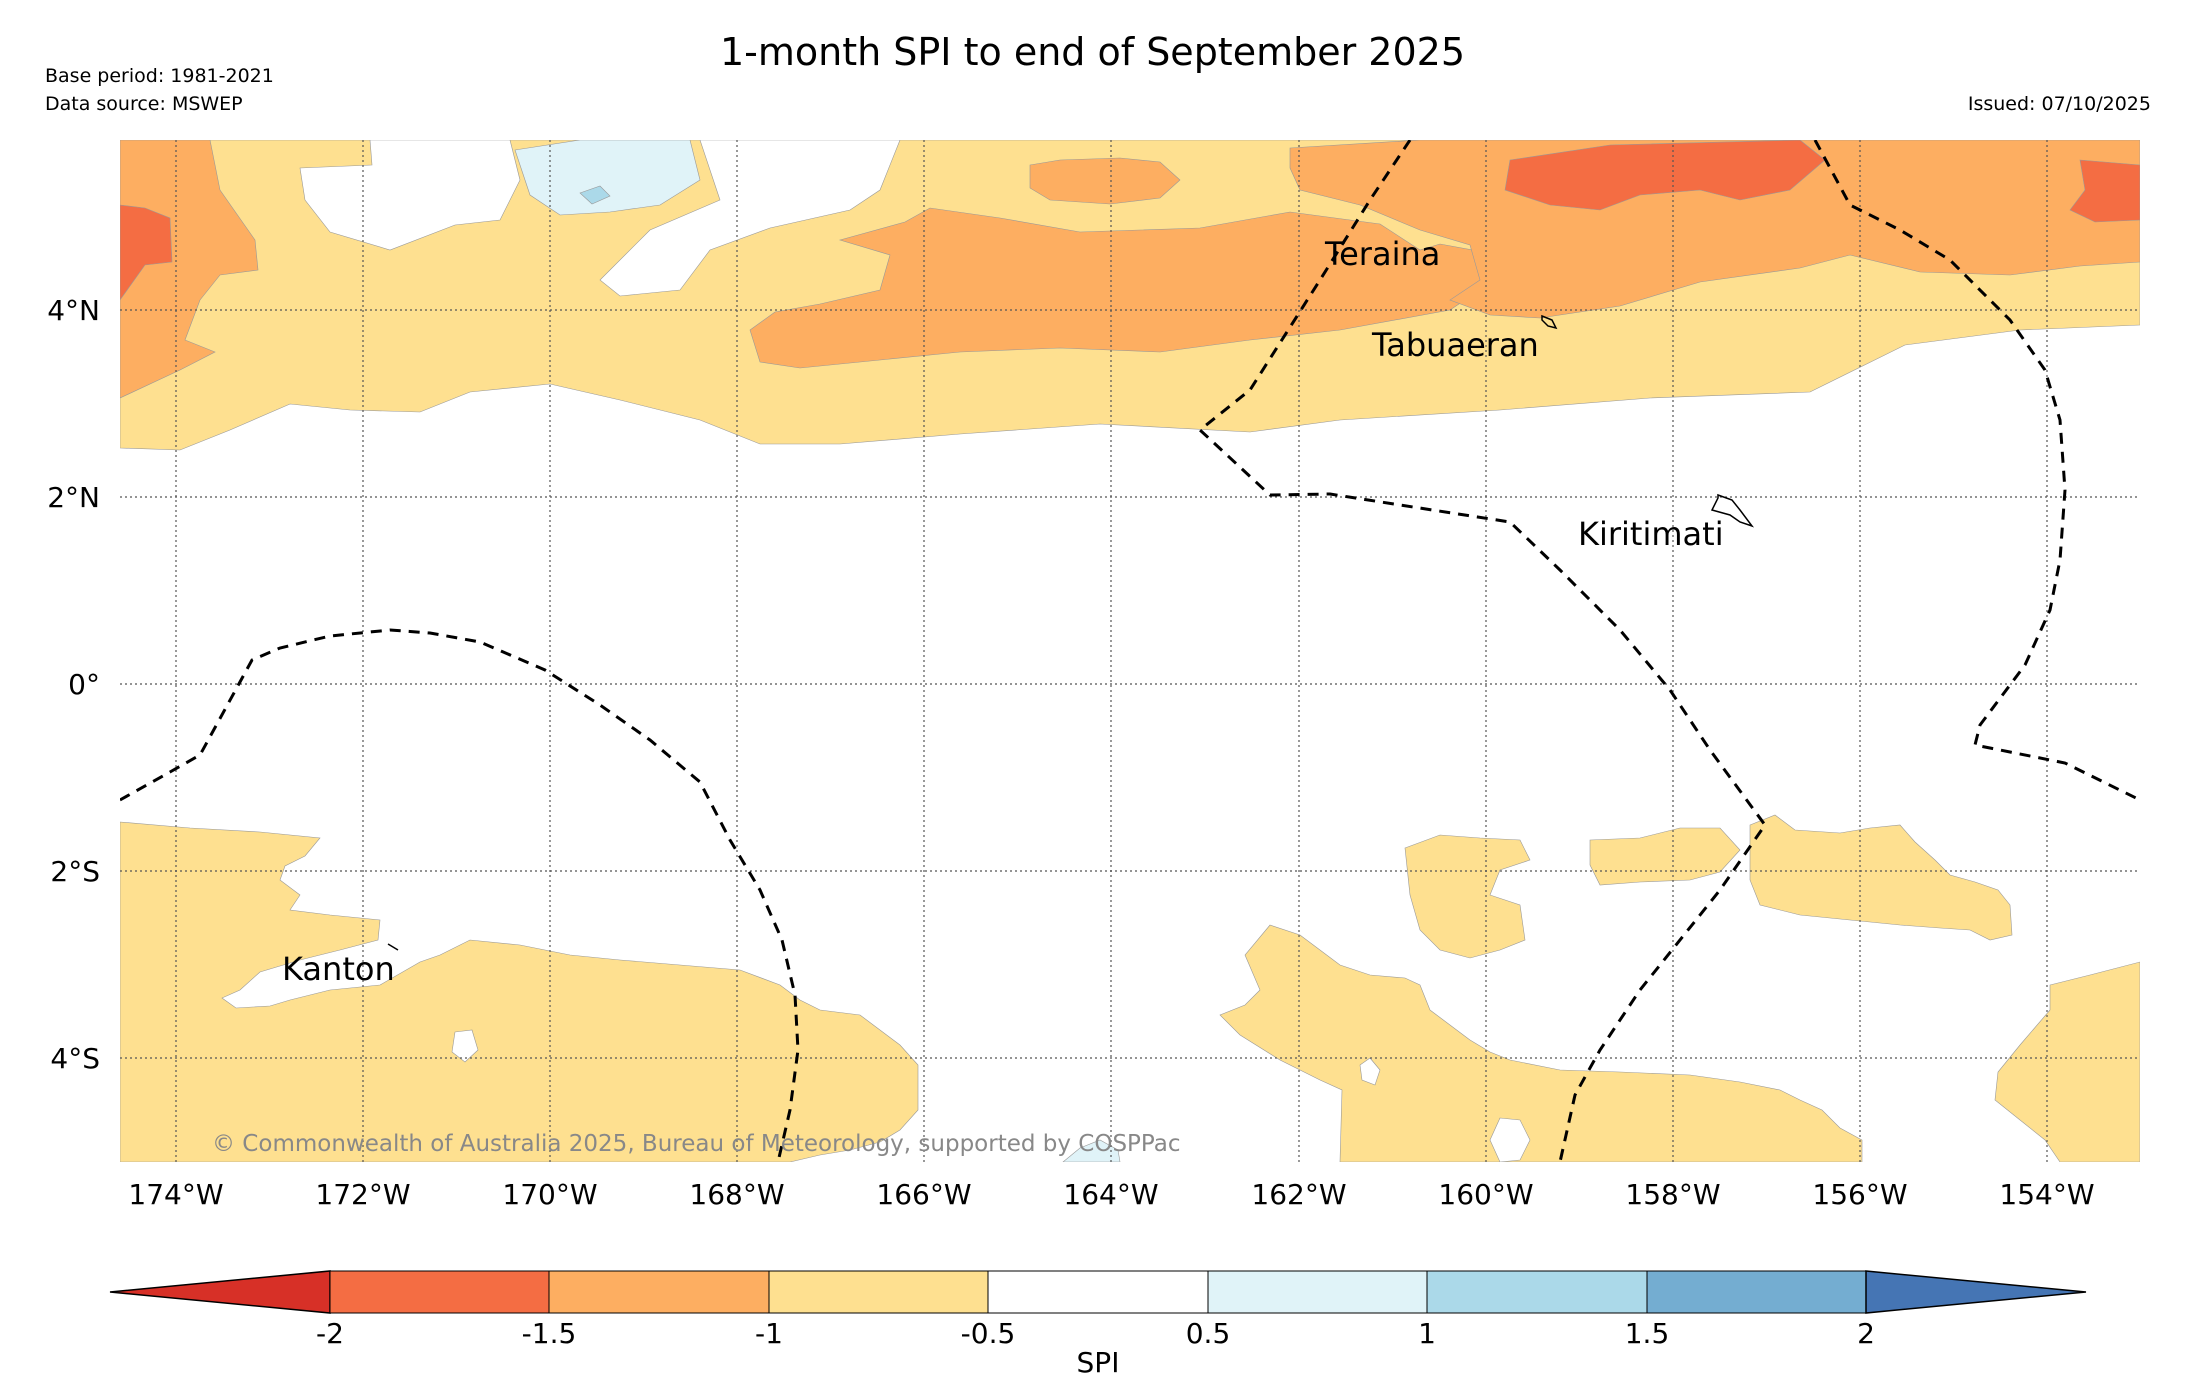 The width and height of the screenshot is (2185, 1380). Describe the element at coordinates (2046, 1194) in the screenshot. I see `longitude-label: 154°W` at that location.